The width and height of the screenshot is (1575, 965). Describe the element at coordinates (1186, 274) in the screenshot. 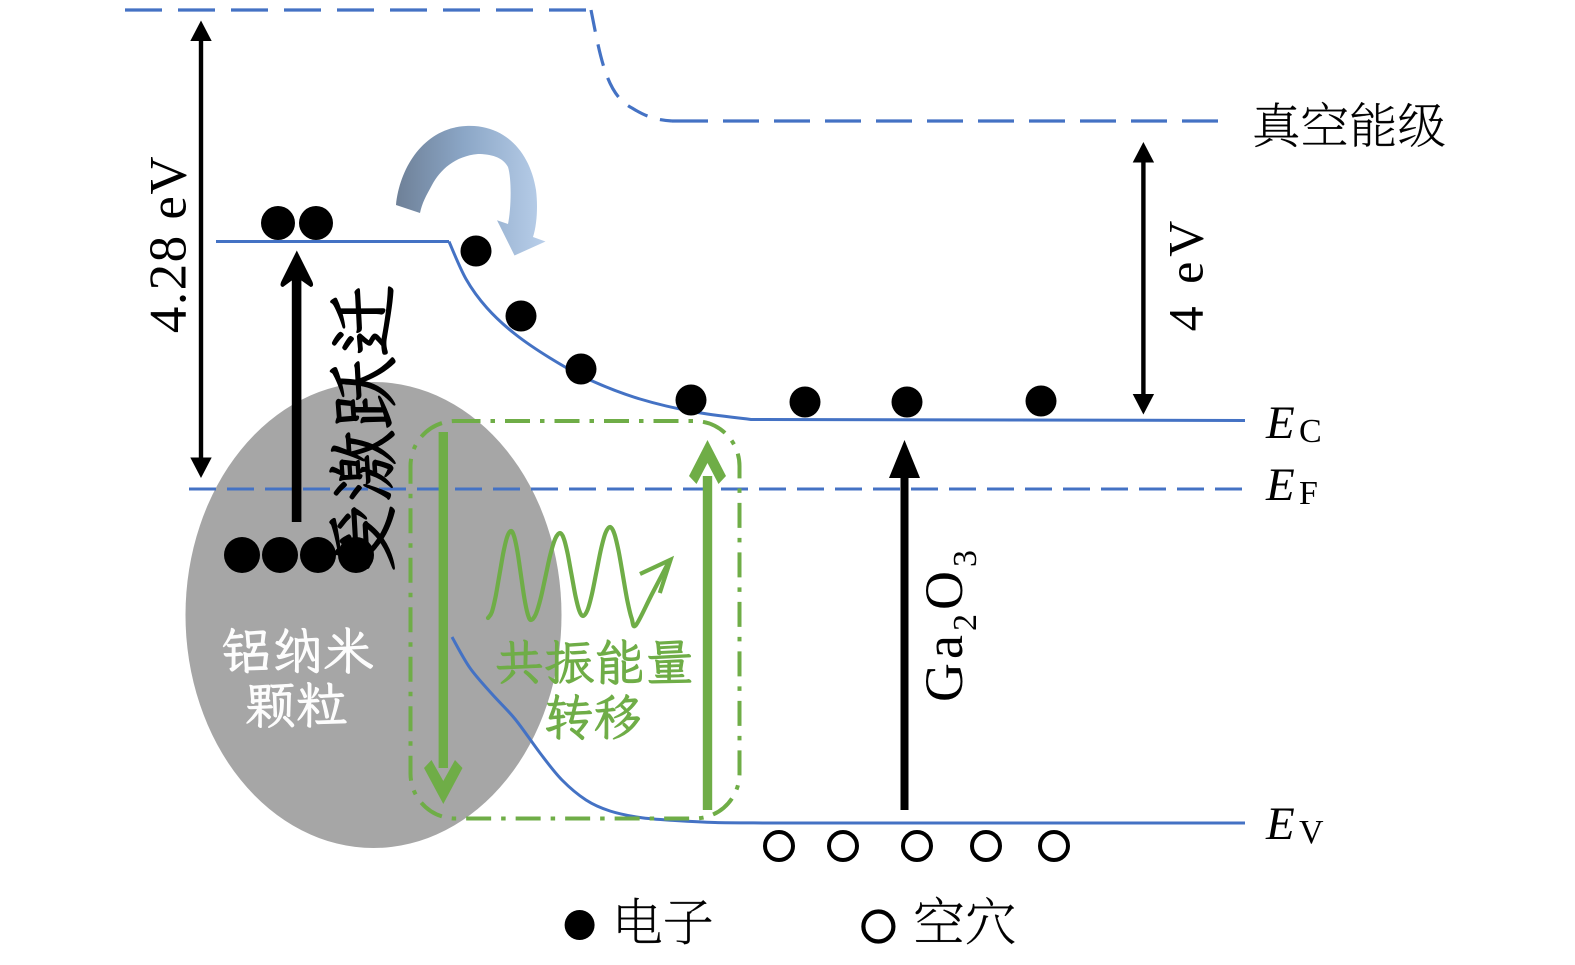

I see `svg-text: 4 eV` at that location.